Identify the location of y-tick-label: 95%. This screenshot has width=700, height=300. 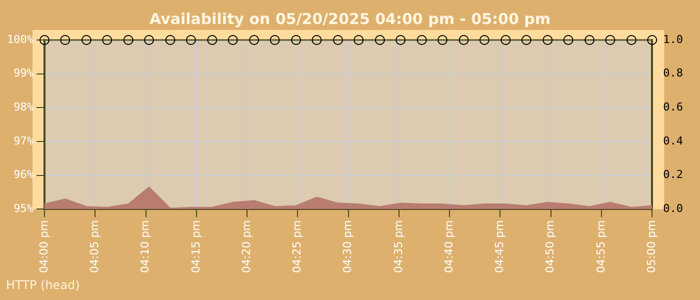
(24, 208).